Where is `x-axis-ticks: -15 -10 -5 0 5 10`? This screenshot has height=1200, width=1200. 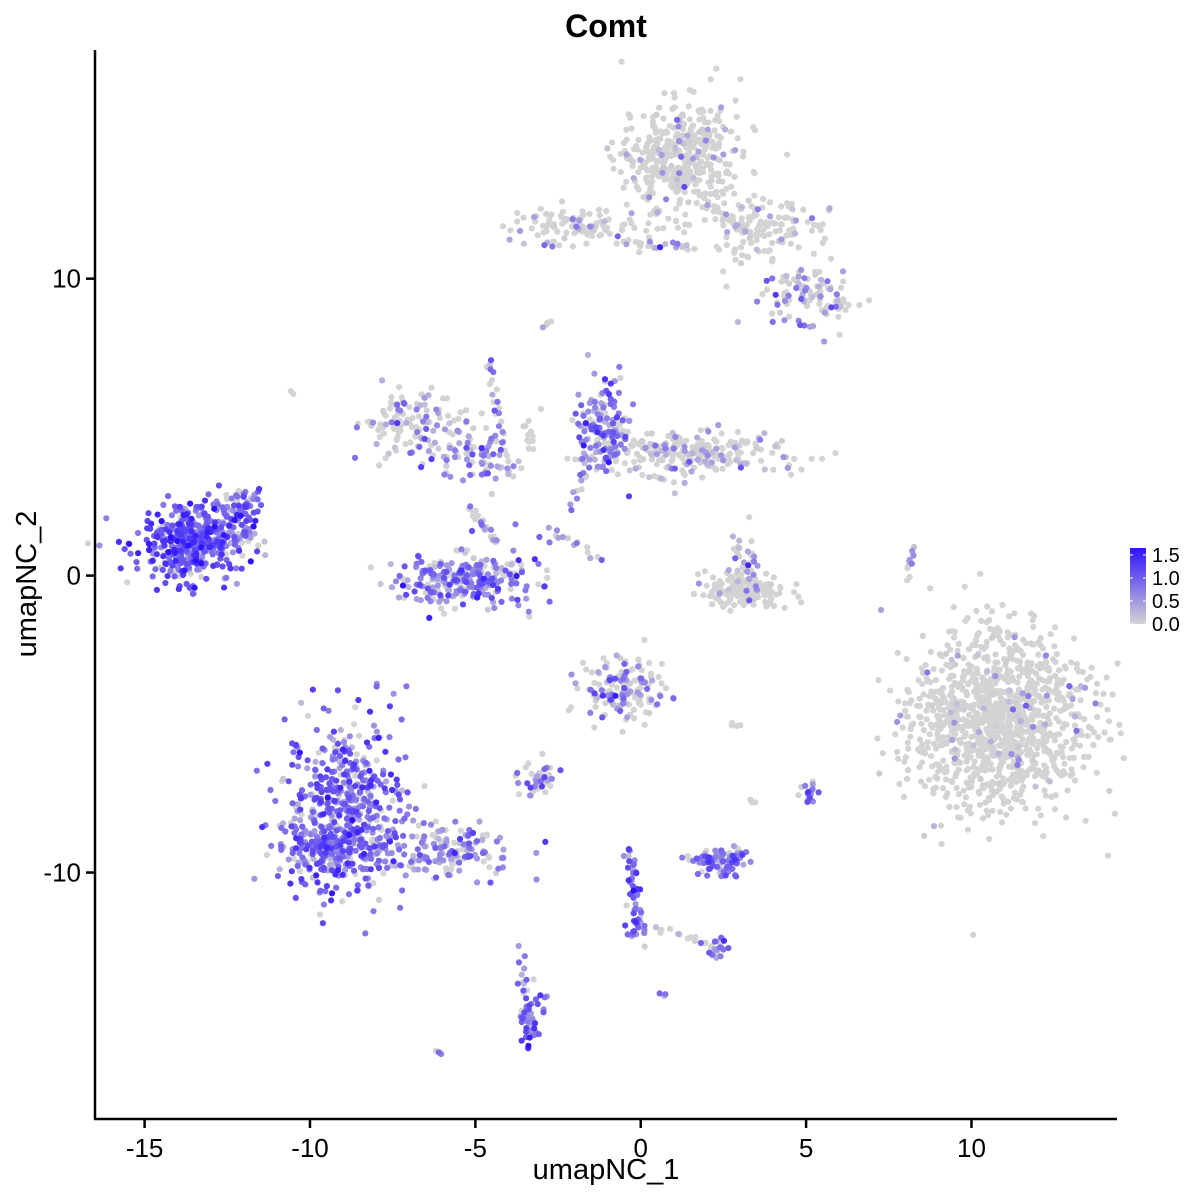
x-axis-ticks: -15 -10 -5 0 5 10 is located at coordinates (556, 1141).